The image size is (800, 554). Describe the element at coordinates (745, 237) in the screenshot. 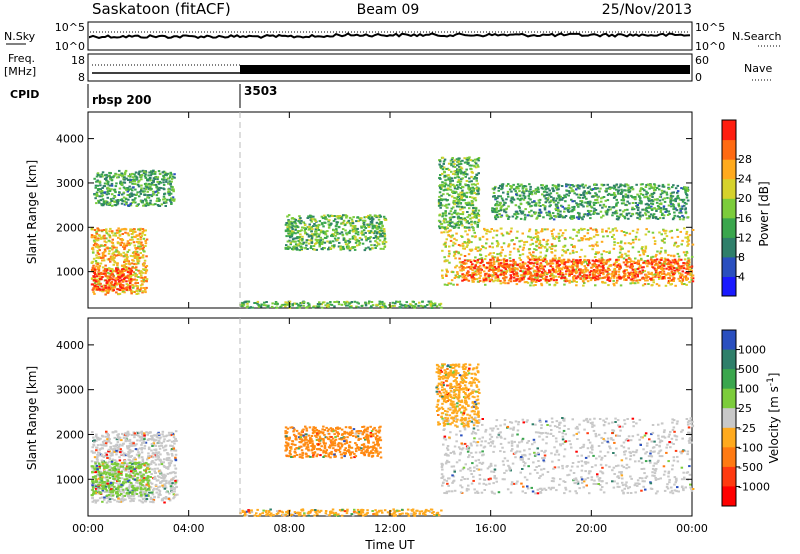

I see `power-cbar-label-2: 12` at that location.